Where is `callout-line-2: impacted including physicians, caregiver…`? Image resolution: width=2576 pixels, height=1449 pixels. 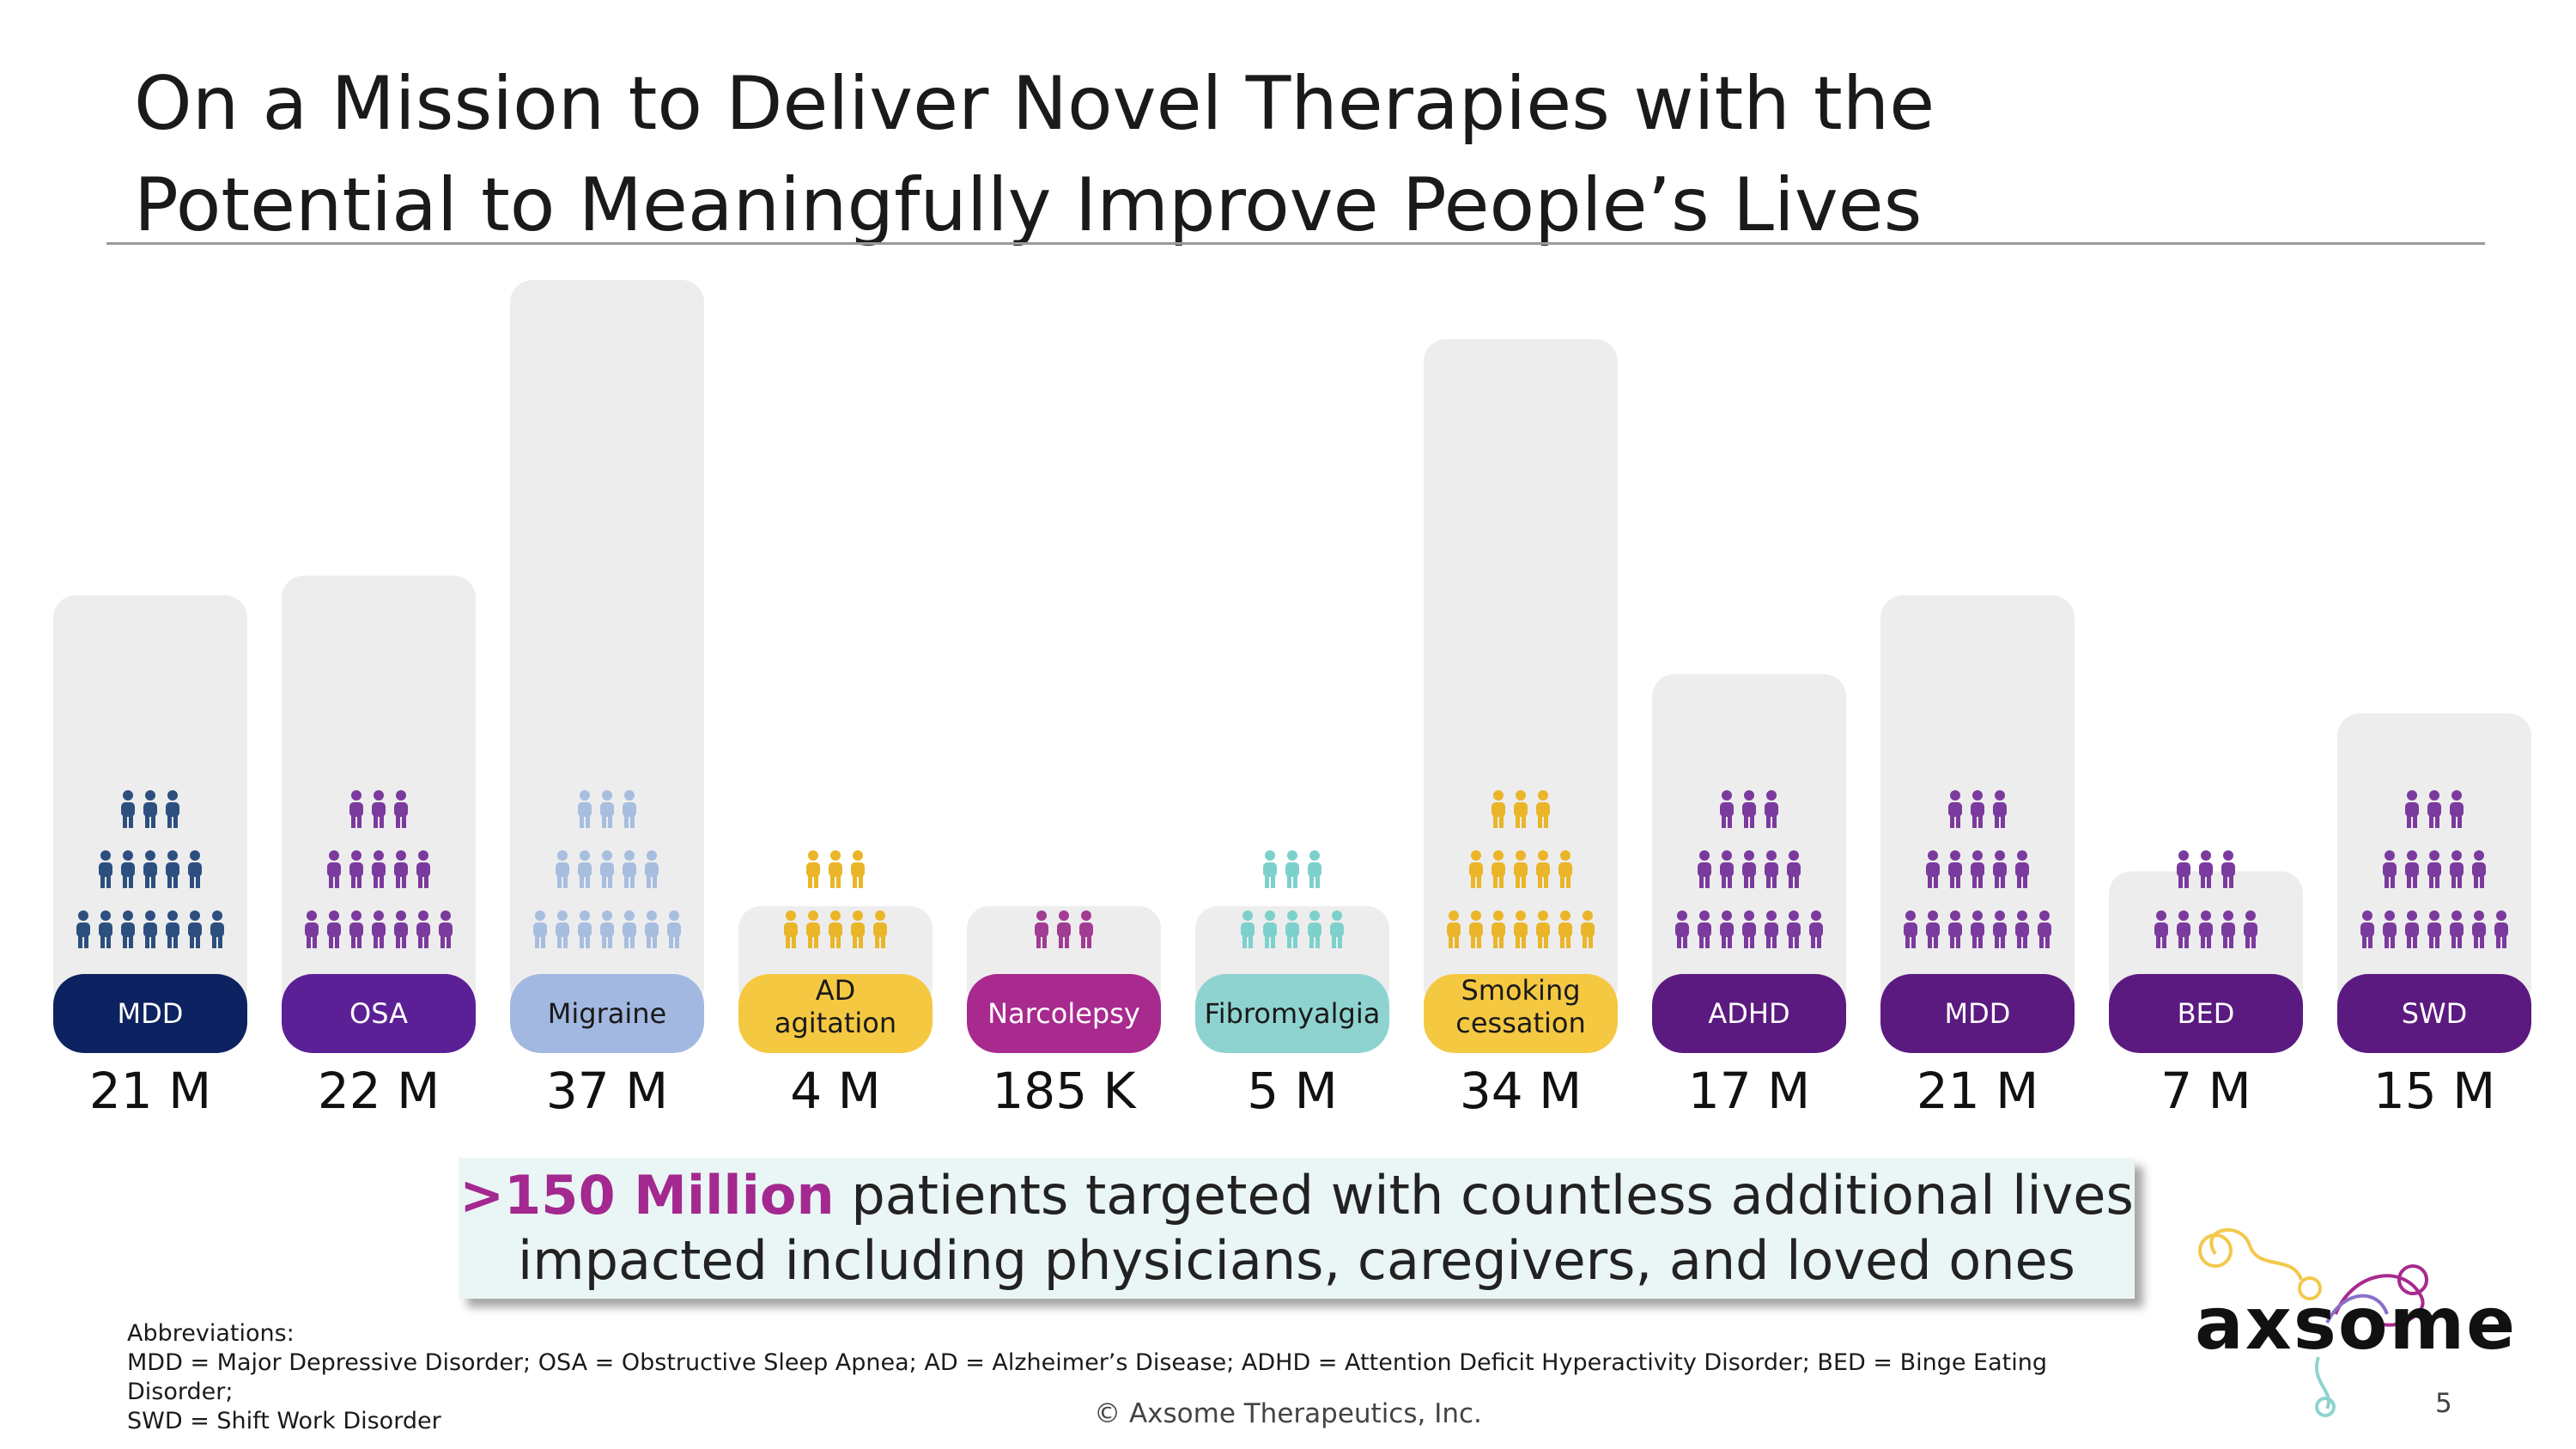
callout-line-2: impacted including physicians, caregiver… is located at coordinates (1297, 1260).